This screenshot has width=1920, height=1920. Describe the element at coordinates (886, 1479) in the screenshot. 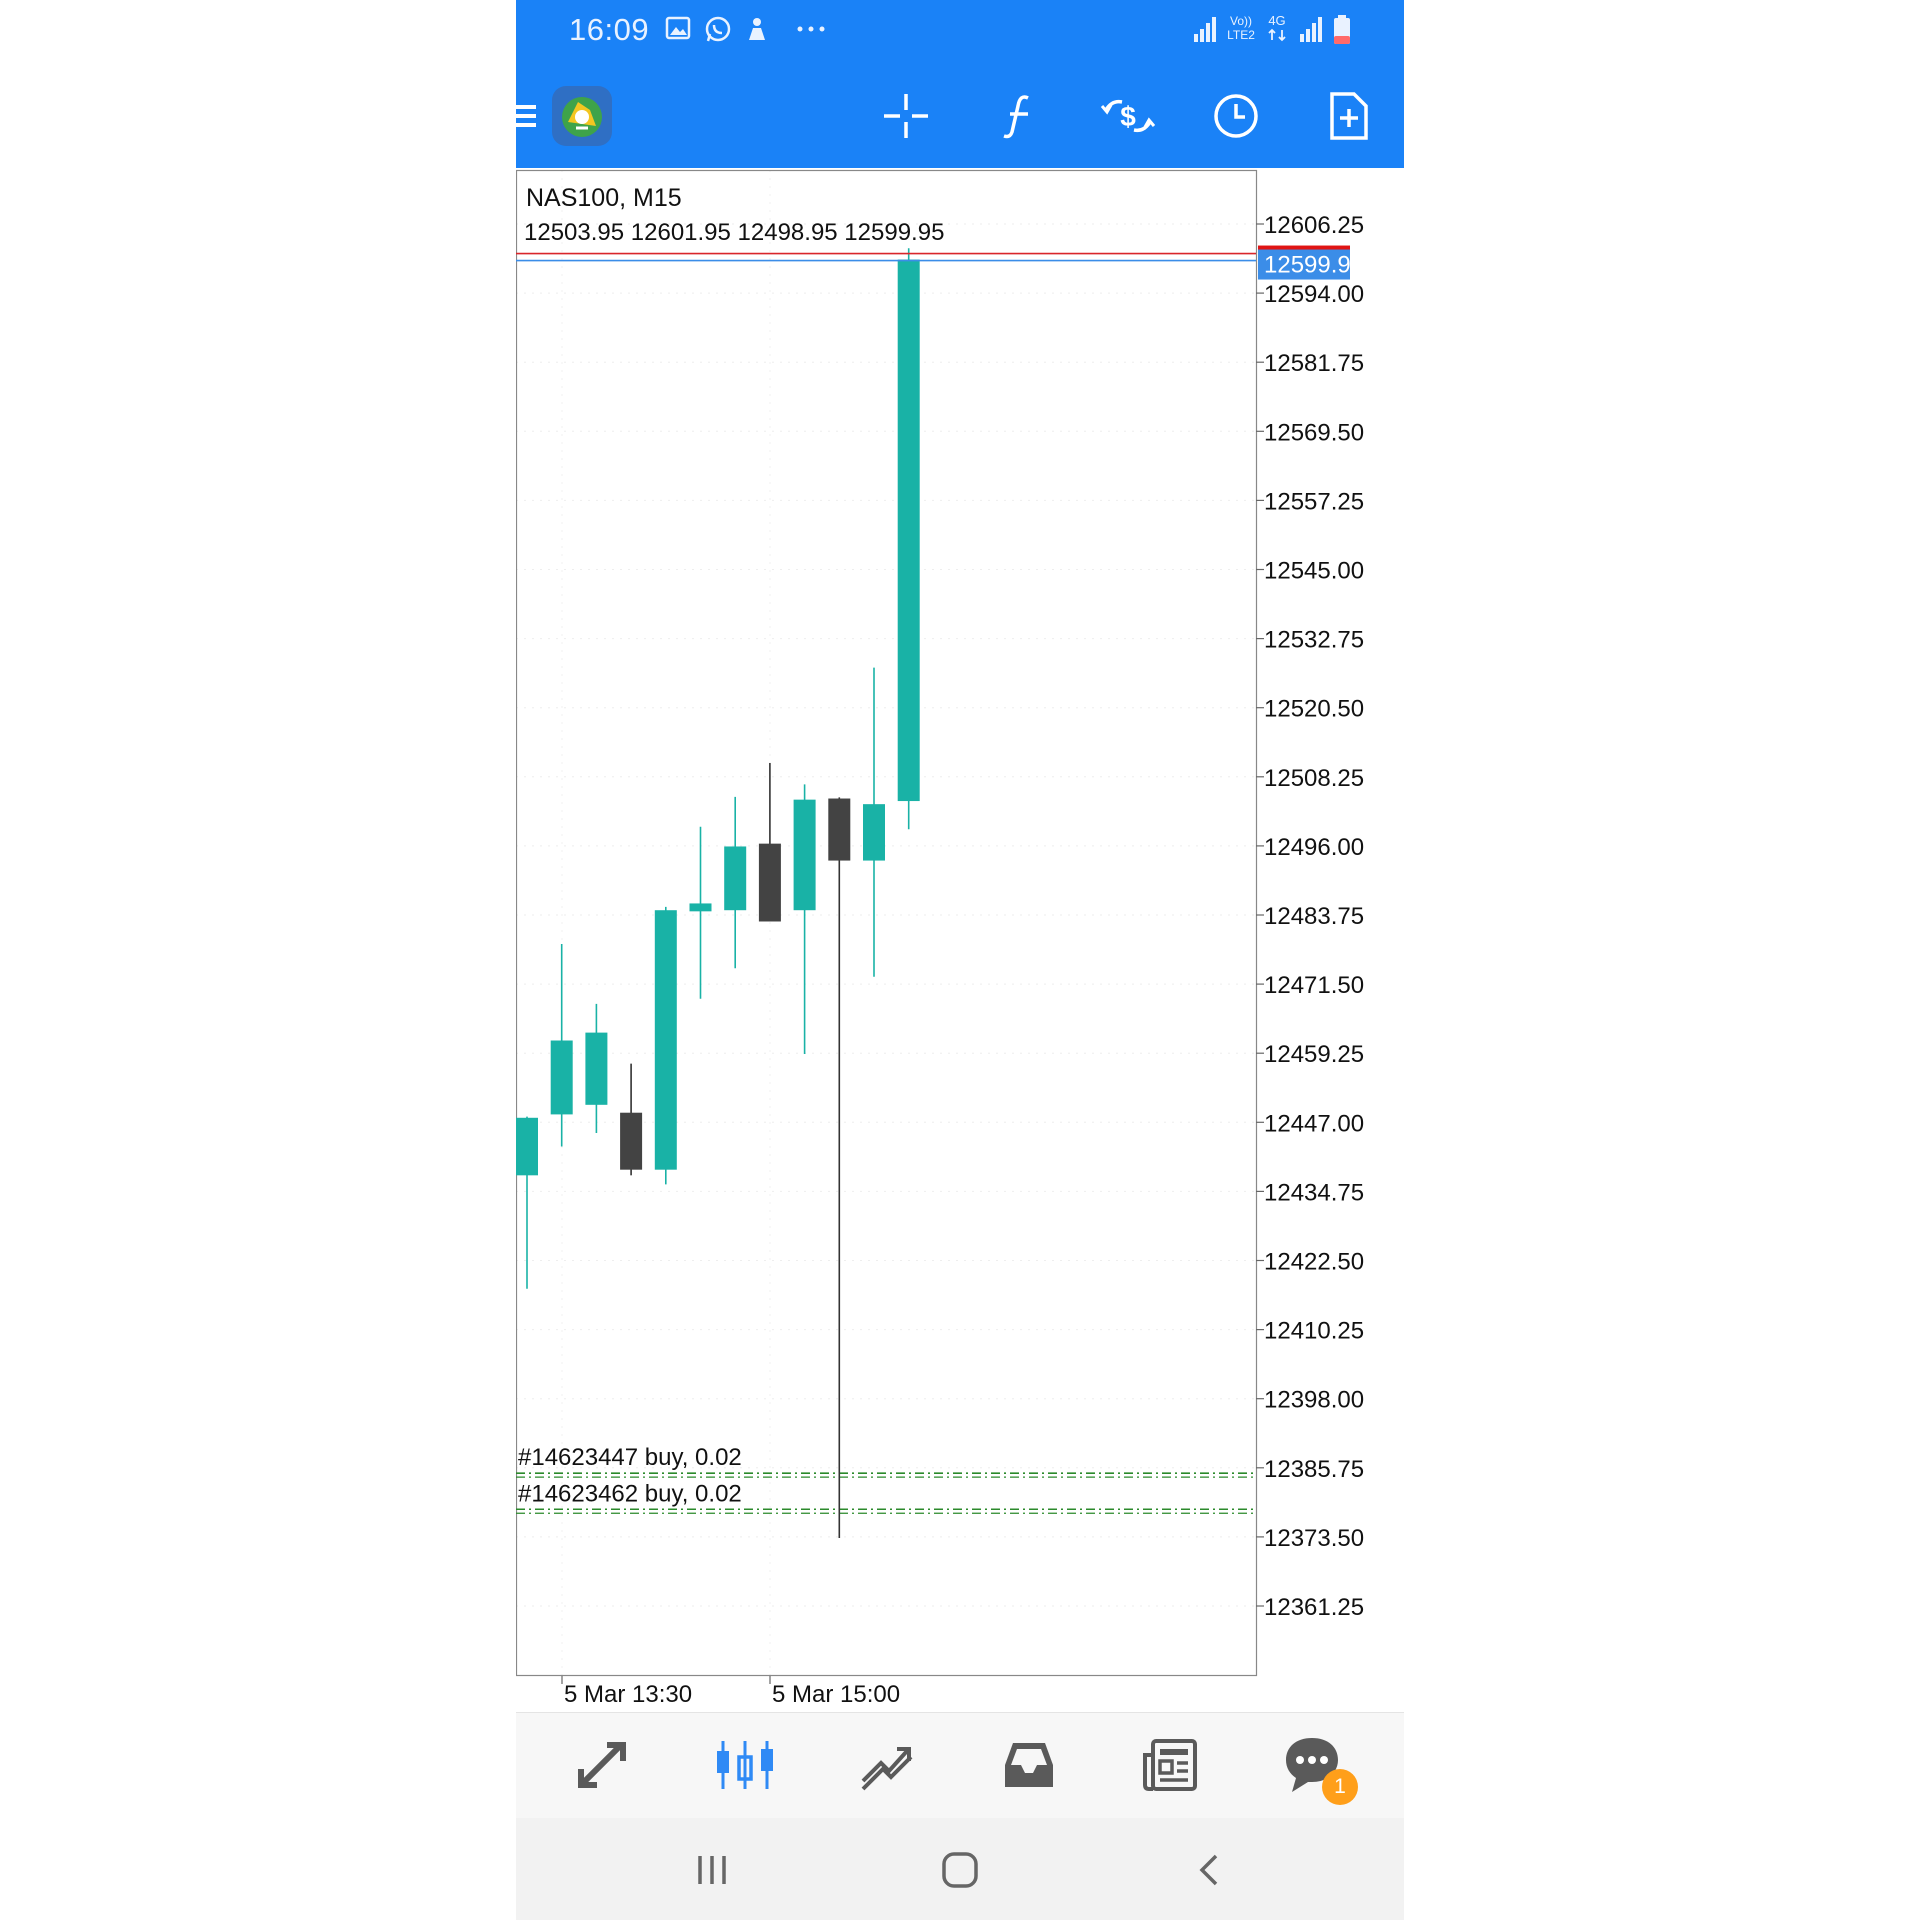

I see `order-lines: #14623447 buy, 0.02 #14623462 buy, 0.02` at that location.